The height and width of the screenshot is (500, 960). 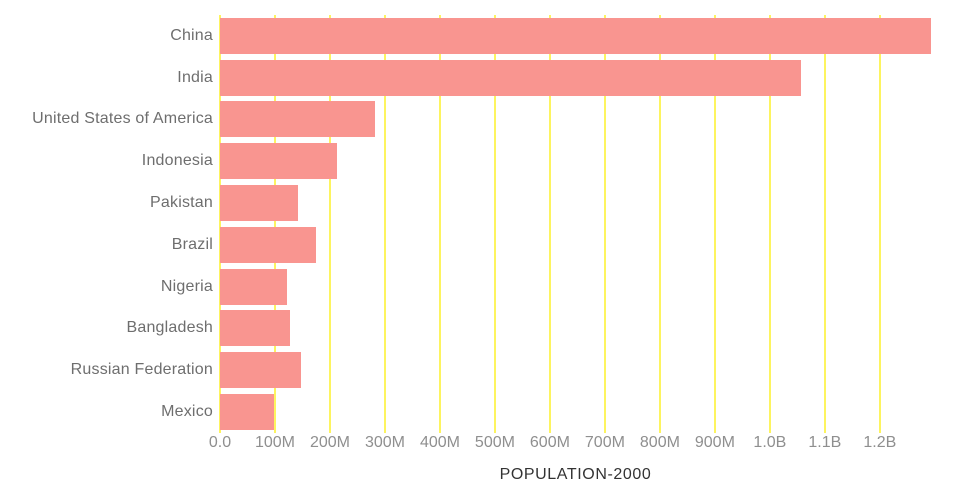 I want to click on x-tick-label-900M: 900M, so click(x=714, y=442).